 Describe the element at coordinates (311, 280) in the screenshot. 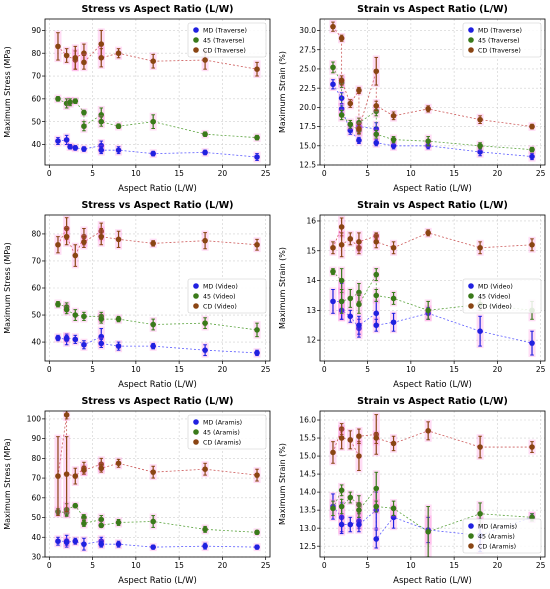

I see `y-tick-label: 14` at that location.